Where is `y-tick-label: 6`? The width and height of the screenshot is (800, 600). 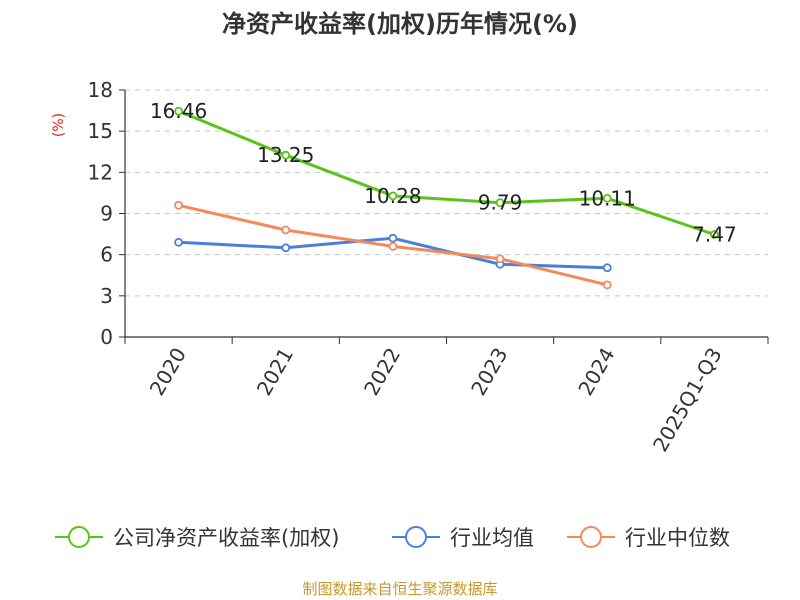 y-tick-label: 6 is located at coordinates (106, 255).